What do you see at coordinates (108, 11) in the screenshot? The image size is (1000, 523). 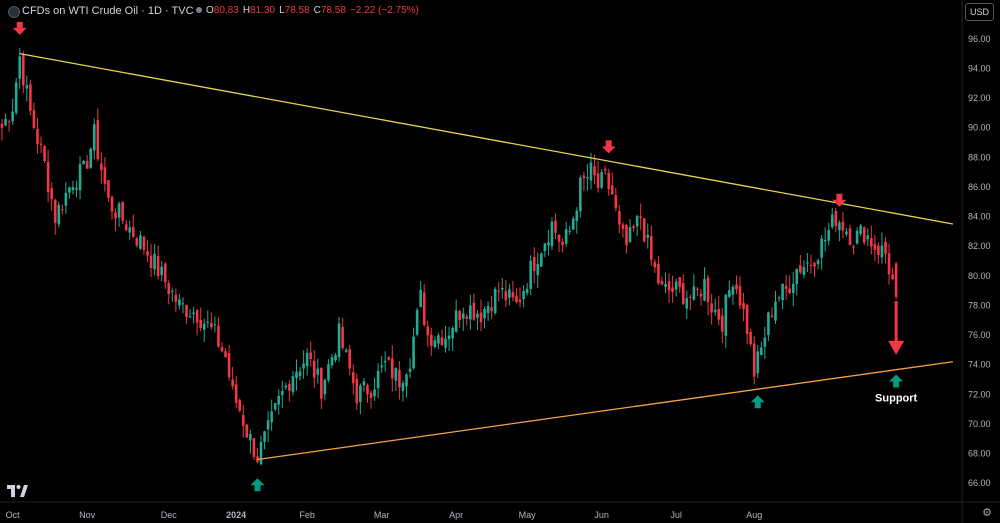 I see `symbol-title: CFDs on WTI Crude Oil · 1D · TVC` at bounding box center [108, 11].